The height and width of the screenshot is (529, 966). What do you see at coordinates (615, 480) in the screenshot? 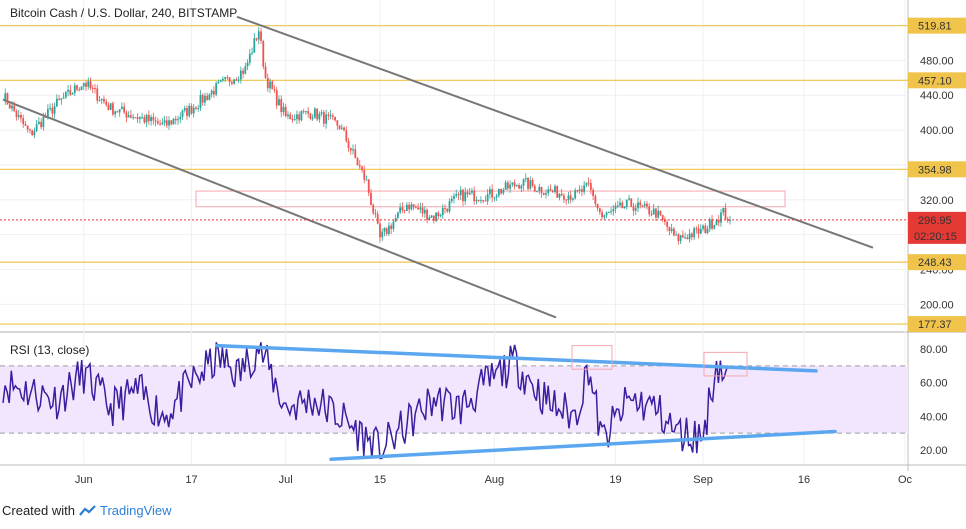
I see `time-tick-label: 19` at bounding box center [615, 480].